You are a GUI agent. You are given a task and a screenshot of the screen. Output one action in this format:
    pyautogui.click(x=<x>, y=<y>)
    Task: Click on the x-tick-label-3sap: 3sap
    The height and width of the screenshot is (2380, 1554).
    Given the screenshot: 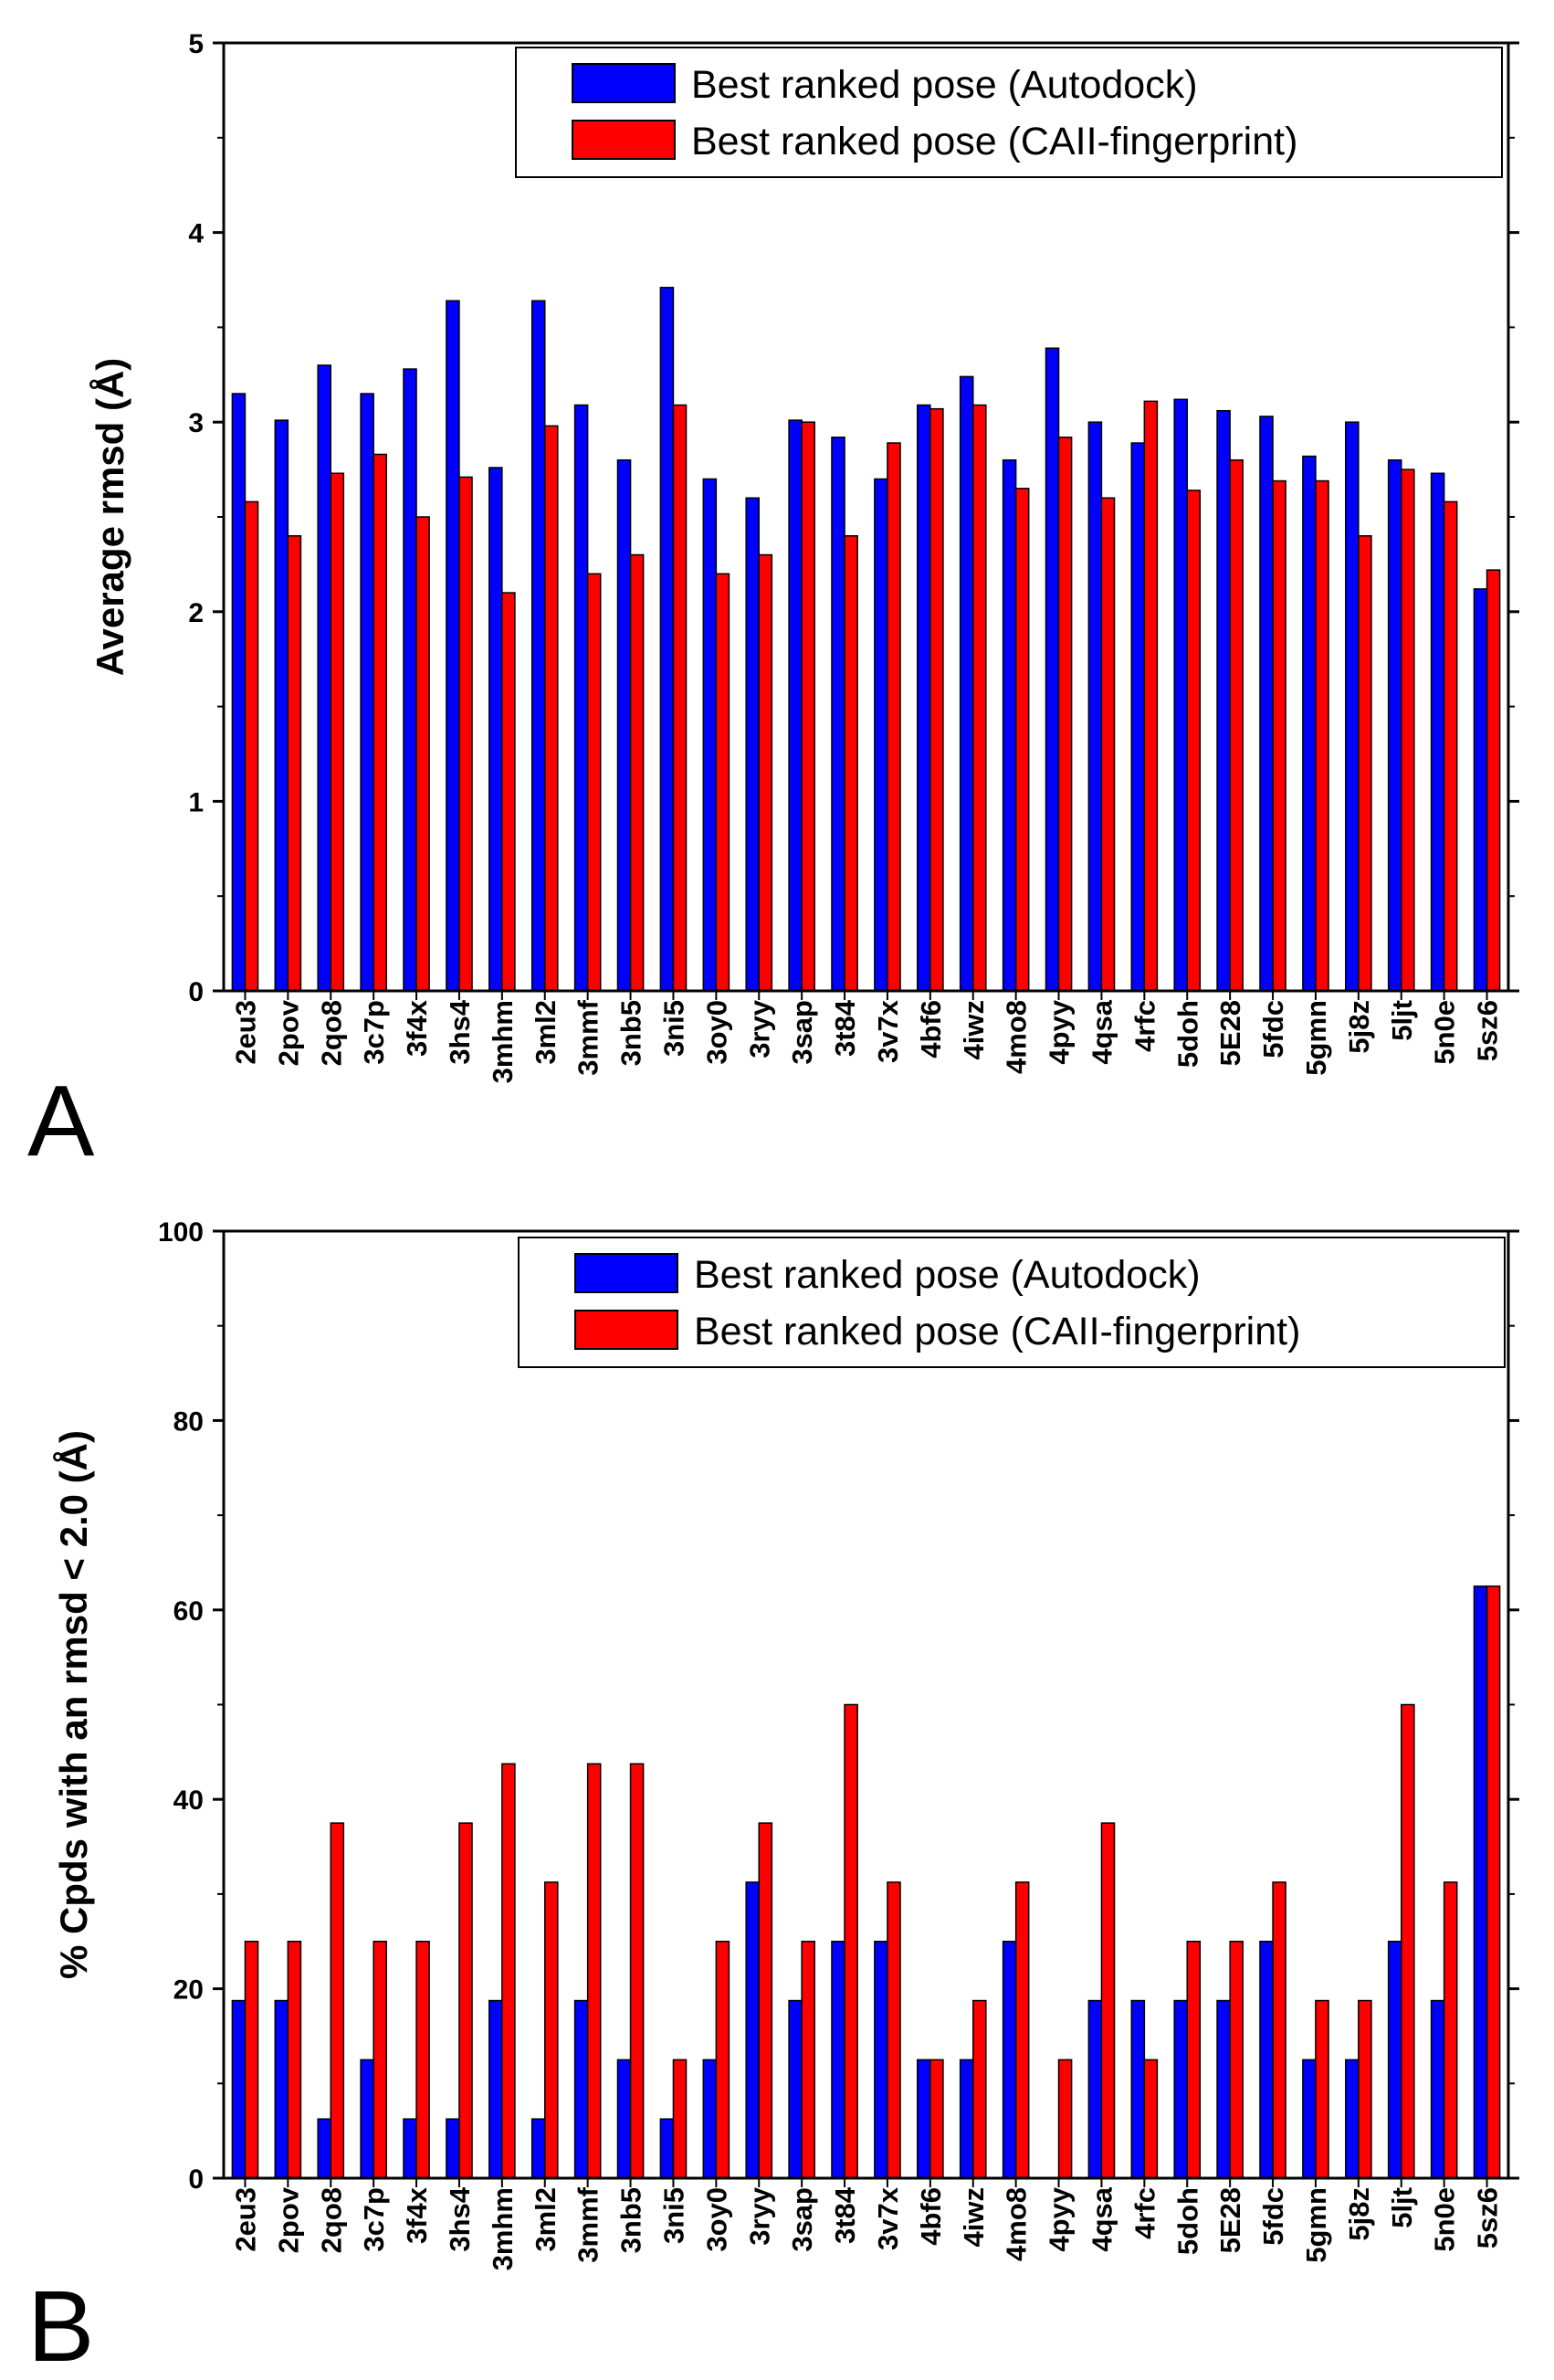 What is the action you would take?
    pyautogui.click(x=802, y=2219)
    